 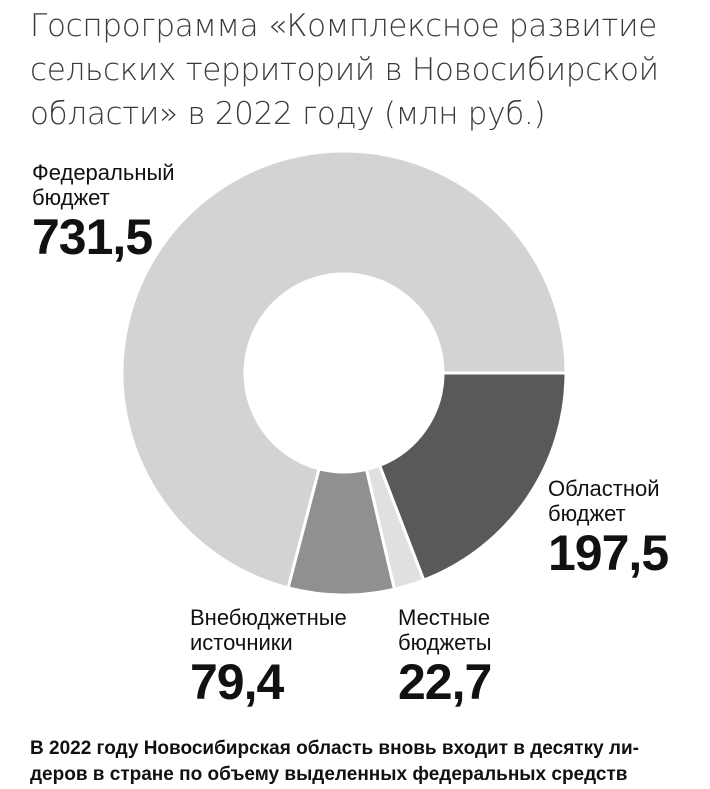 I want to click on chart-title-line: Госпрограмма «Комплексное развитие, so click(x=344, y=26).